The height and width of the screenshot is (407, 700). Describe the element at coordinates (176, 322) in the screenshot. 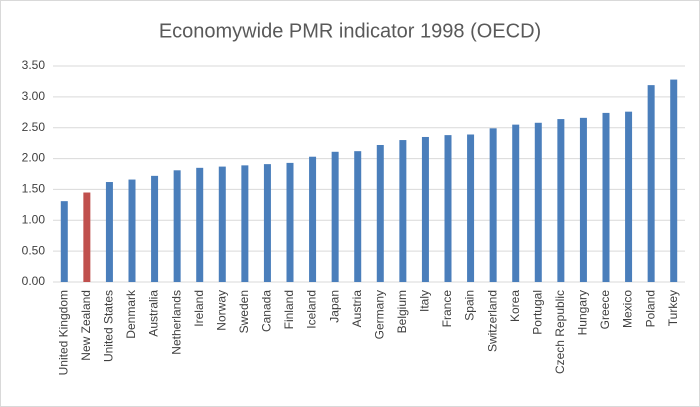

I see `x-tick-label: Netherlands` at that location.